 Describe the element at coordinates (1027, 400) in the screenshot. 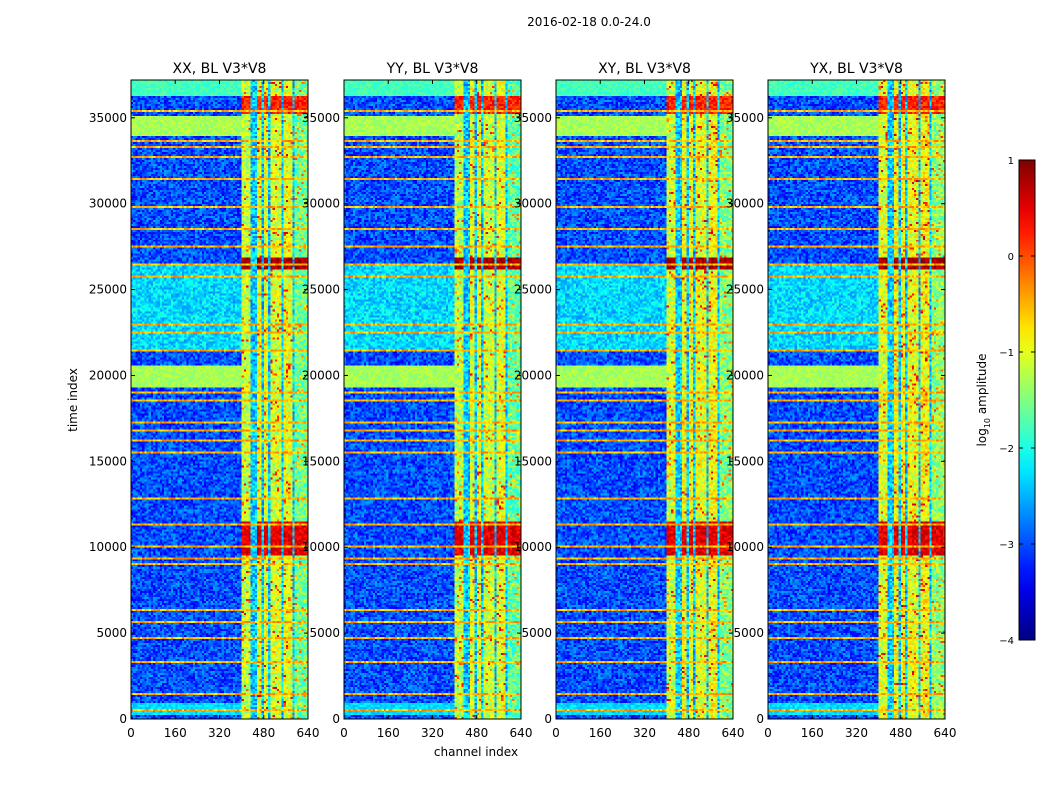

I see `colorbar-gradient` at that location.